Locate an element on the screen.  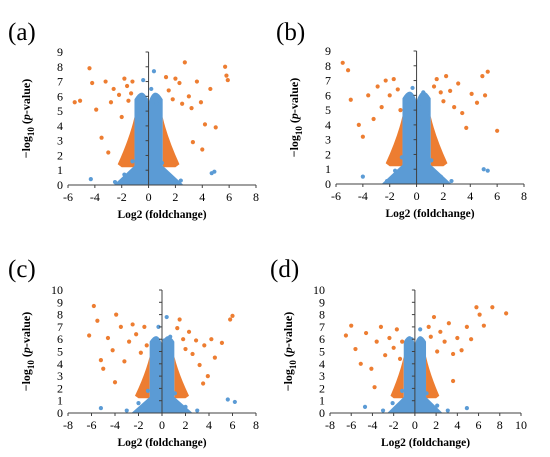
y-tick-label: 7 is located at coordinates (328, 81).